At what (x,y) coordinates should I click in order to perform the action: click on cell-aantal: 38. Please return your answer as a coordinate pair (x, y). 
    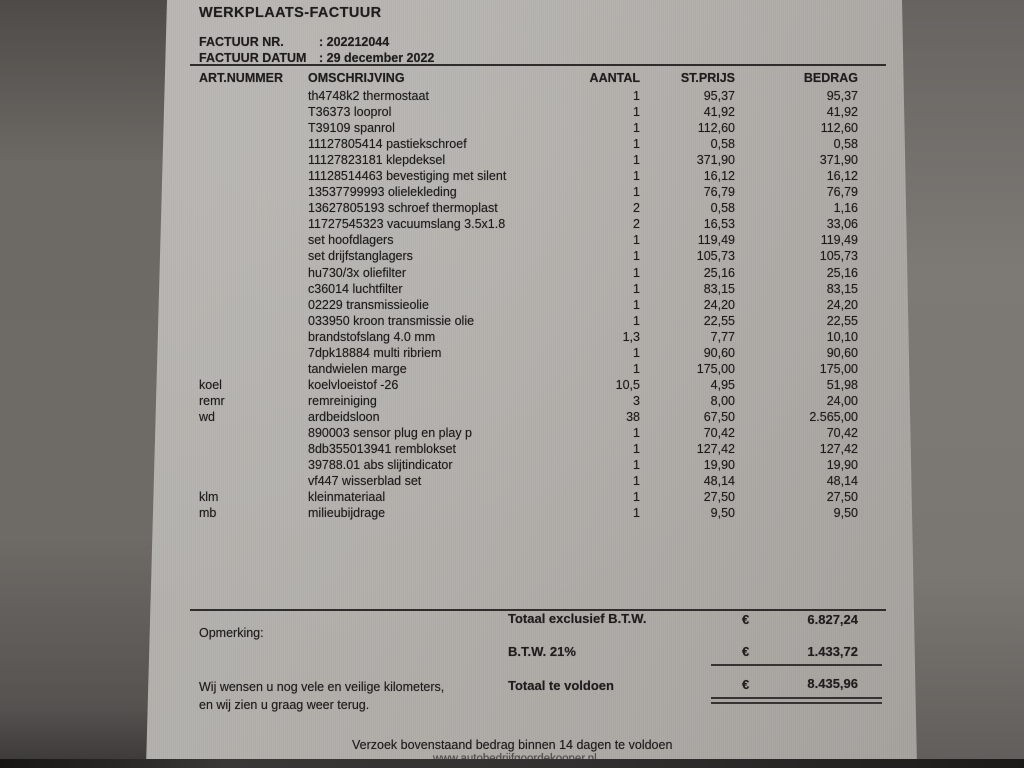
    Looking at the image, I should click on (633, 416).